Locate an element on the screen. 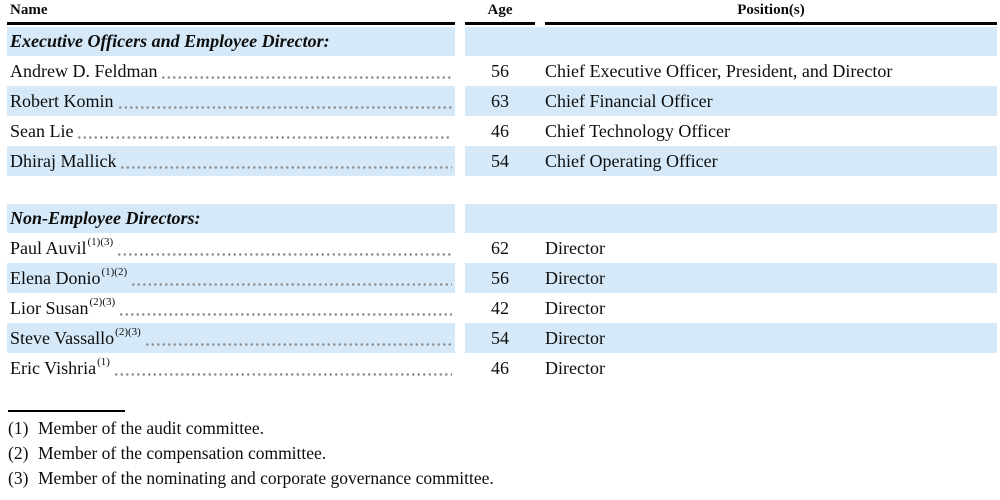 This screenshot has height=500, width=1000. age-position-cell: 46 Director is located at coordinates (731, 368).